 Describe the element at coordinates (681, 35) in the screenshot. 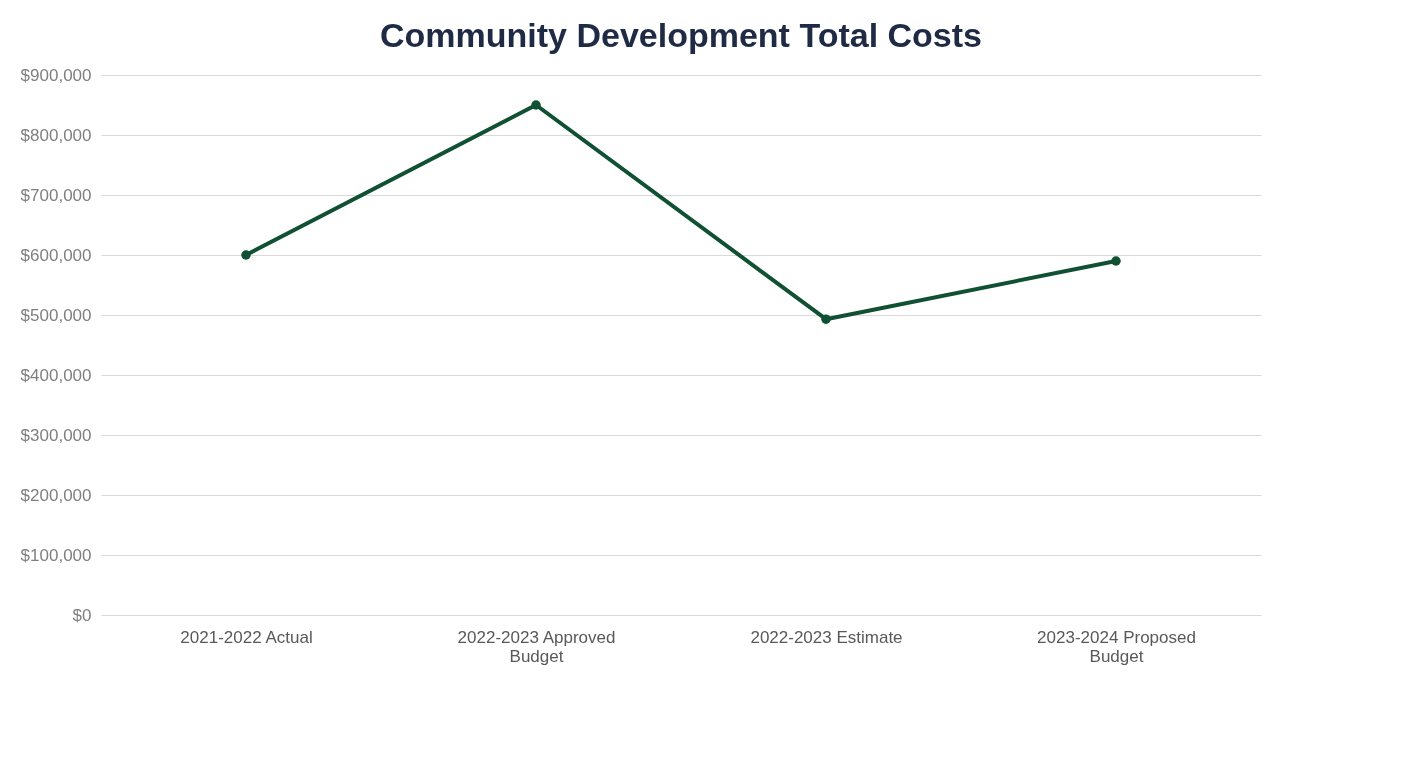

I see `chart-title: Community Development Total Costs` at that location.